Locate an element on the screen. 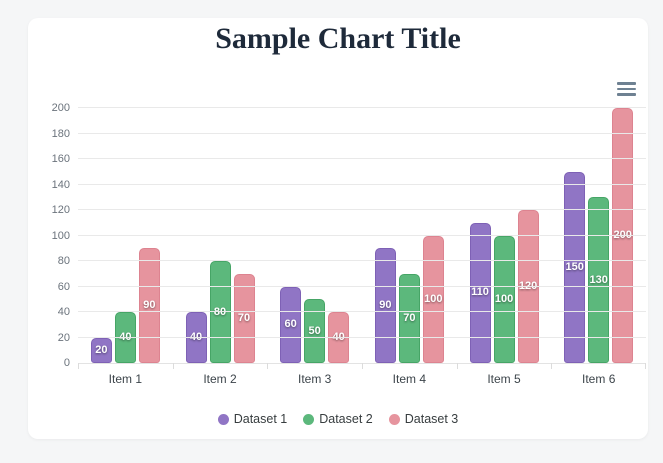  bar-value-label: 20 is located at coordinates (101, 349).